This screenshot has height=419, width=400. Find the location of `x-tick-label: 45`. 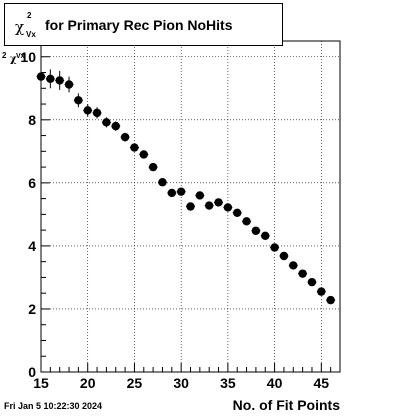

x-tick-label: 45 is located at coordinates (322, 383).